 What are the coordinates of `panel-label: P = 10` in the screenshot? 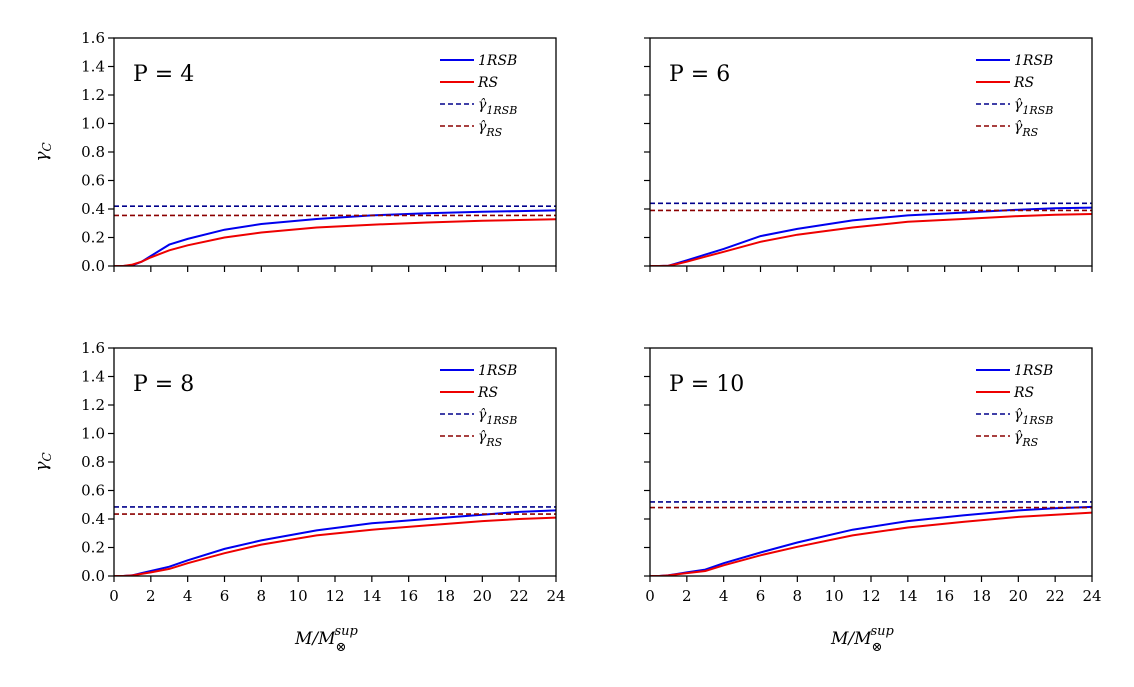 It's located at (706, 384).